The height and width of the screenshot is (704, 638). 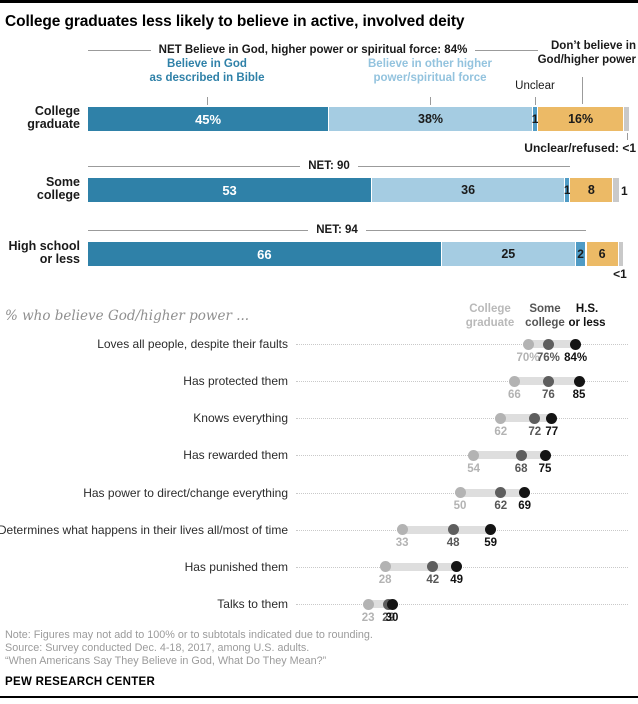 I want to click on net-line-high-school: NET: 94, so click(x=337, y=230).